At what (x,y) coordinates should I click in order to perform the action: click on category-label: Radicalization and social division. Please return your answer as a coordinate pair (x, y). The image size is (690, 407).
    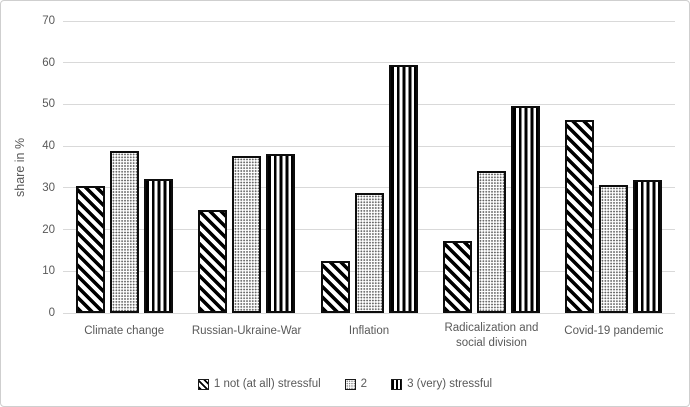
    Looking at the image, I should click on (491, 335).